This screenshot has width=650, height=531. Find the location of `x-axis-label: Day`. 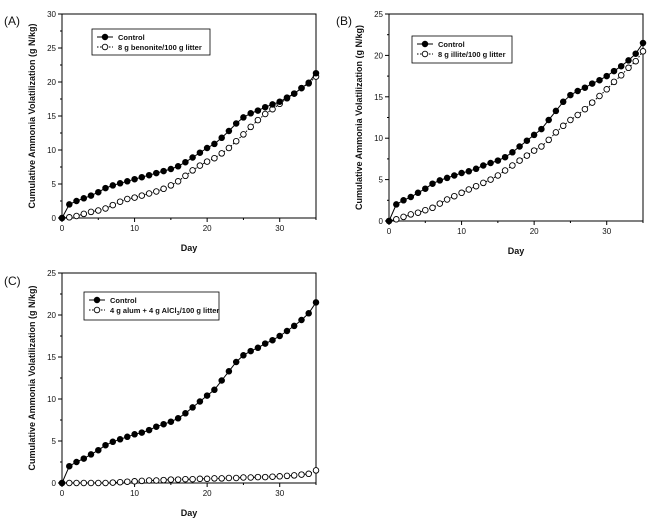

x-axis-label: Day is located at coordinates (189, 513).